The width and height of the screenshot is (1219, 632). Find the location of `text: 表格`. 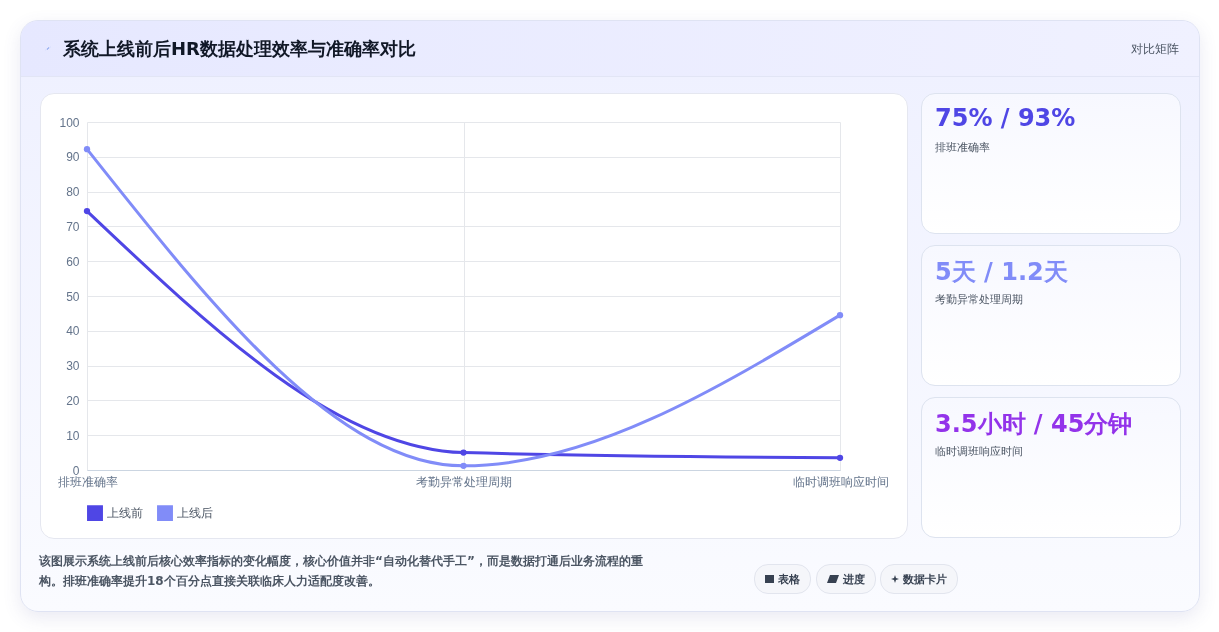

text: 表格 is located at coordinates (789, 579).